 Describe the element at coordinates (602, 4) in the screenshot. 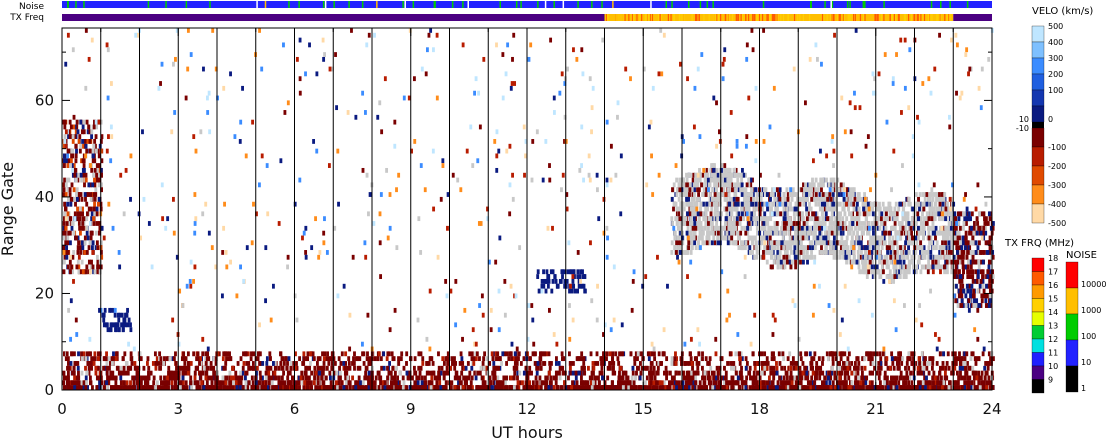

I see `noise-strip-mark` at that location.